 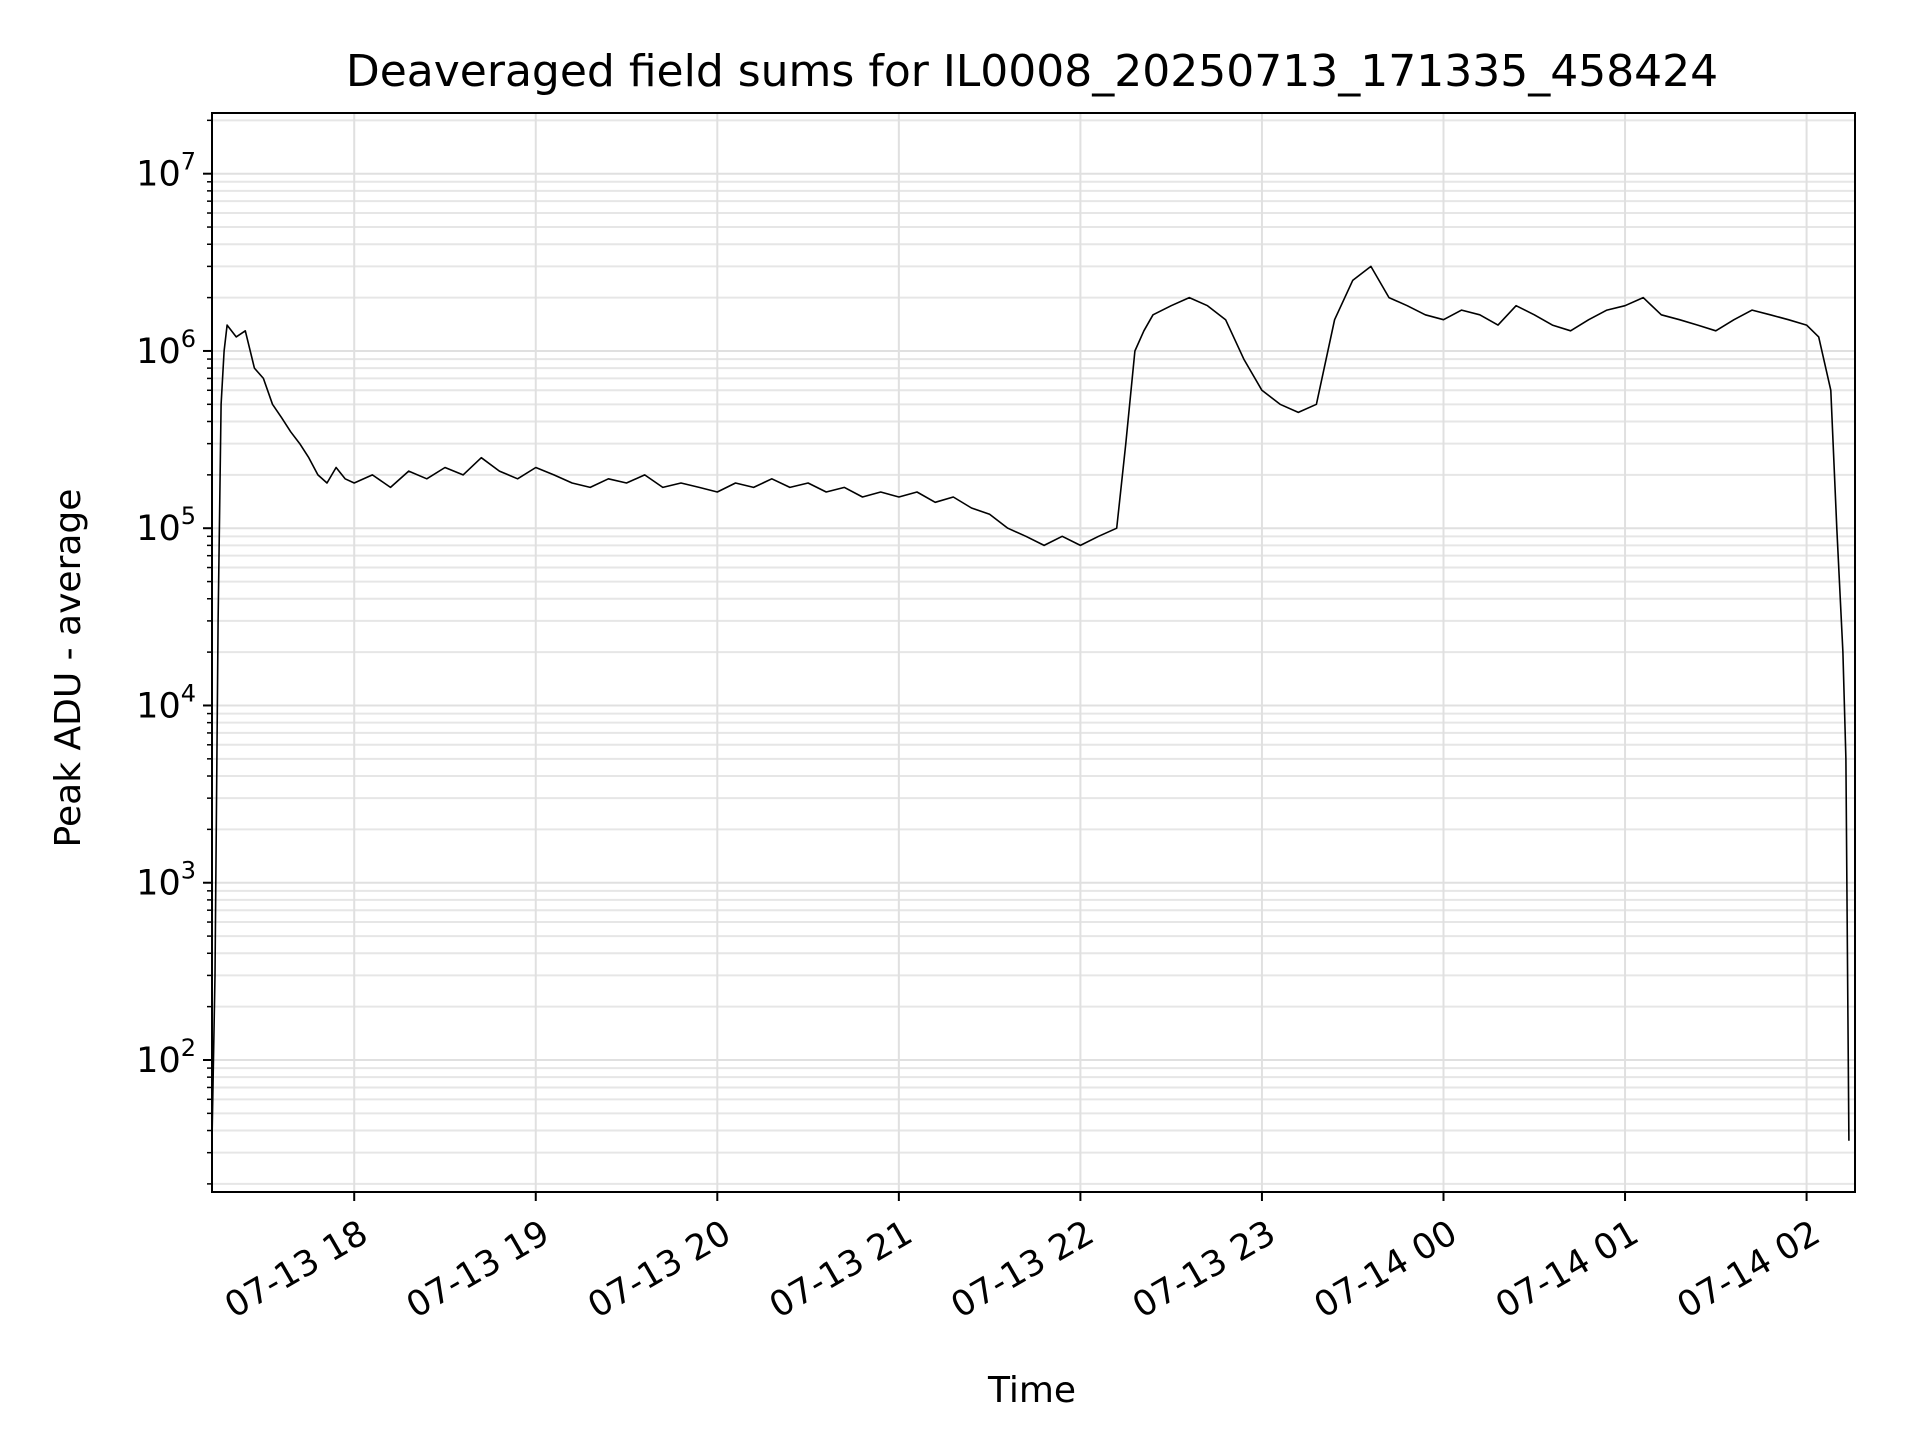 I want to click on y-tick-exponent: 4, so click(x=188, y=693).